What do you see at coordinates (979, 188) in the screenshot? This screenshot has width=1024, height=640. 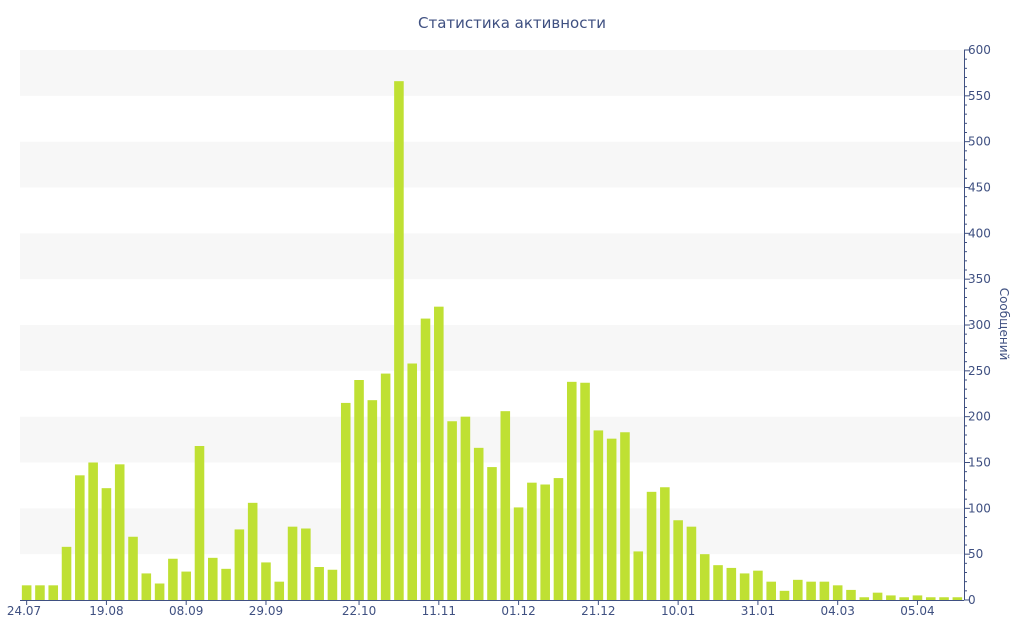 I see `y-tick-label: 450` at bounding box center [979, 188].